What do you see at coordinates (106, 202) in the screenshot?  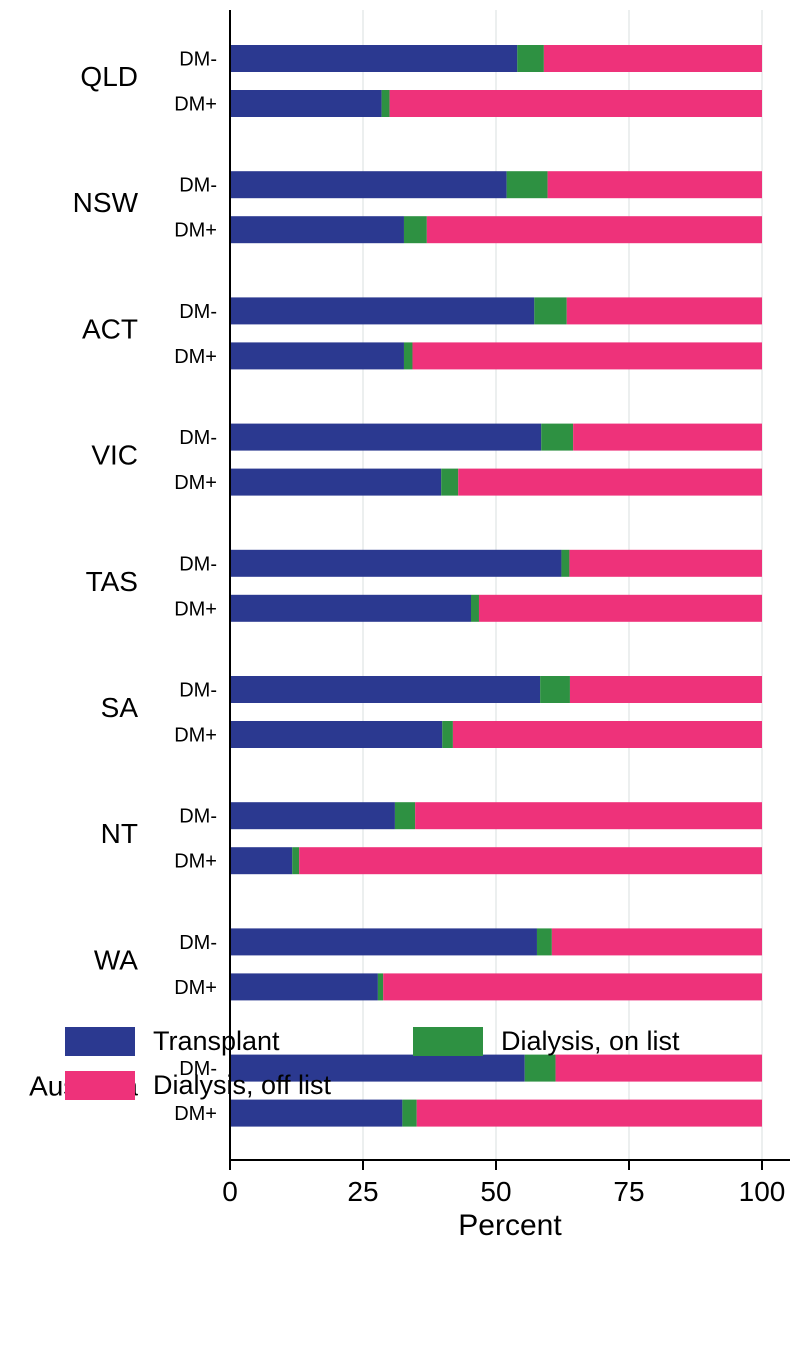 I see `group-label-nsw: NSW` at bounding box center [106, 202].